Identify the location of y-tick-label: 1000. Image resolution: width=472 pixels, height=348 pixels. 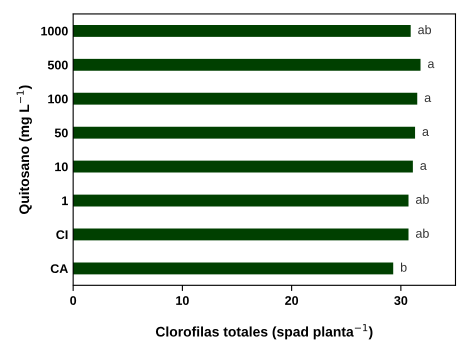
(54, 31).